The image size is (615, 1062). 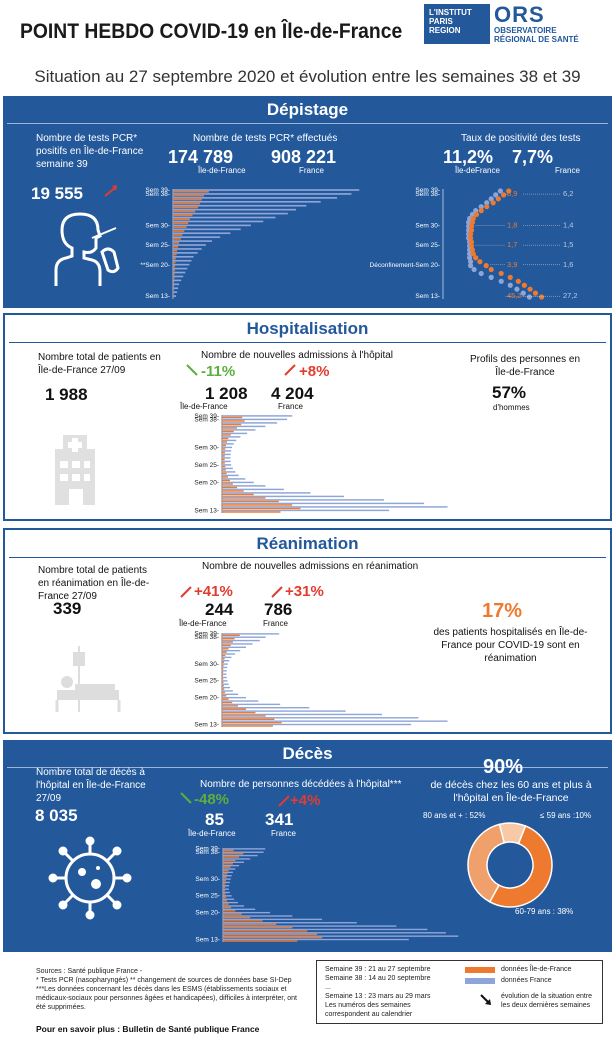 What do you see at coordinates (87, 249) in the screenshot?
I see `person-test-icon` at bounding box center [87, 249].